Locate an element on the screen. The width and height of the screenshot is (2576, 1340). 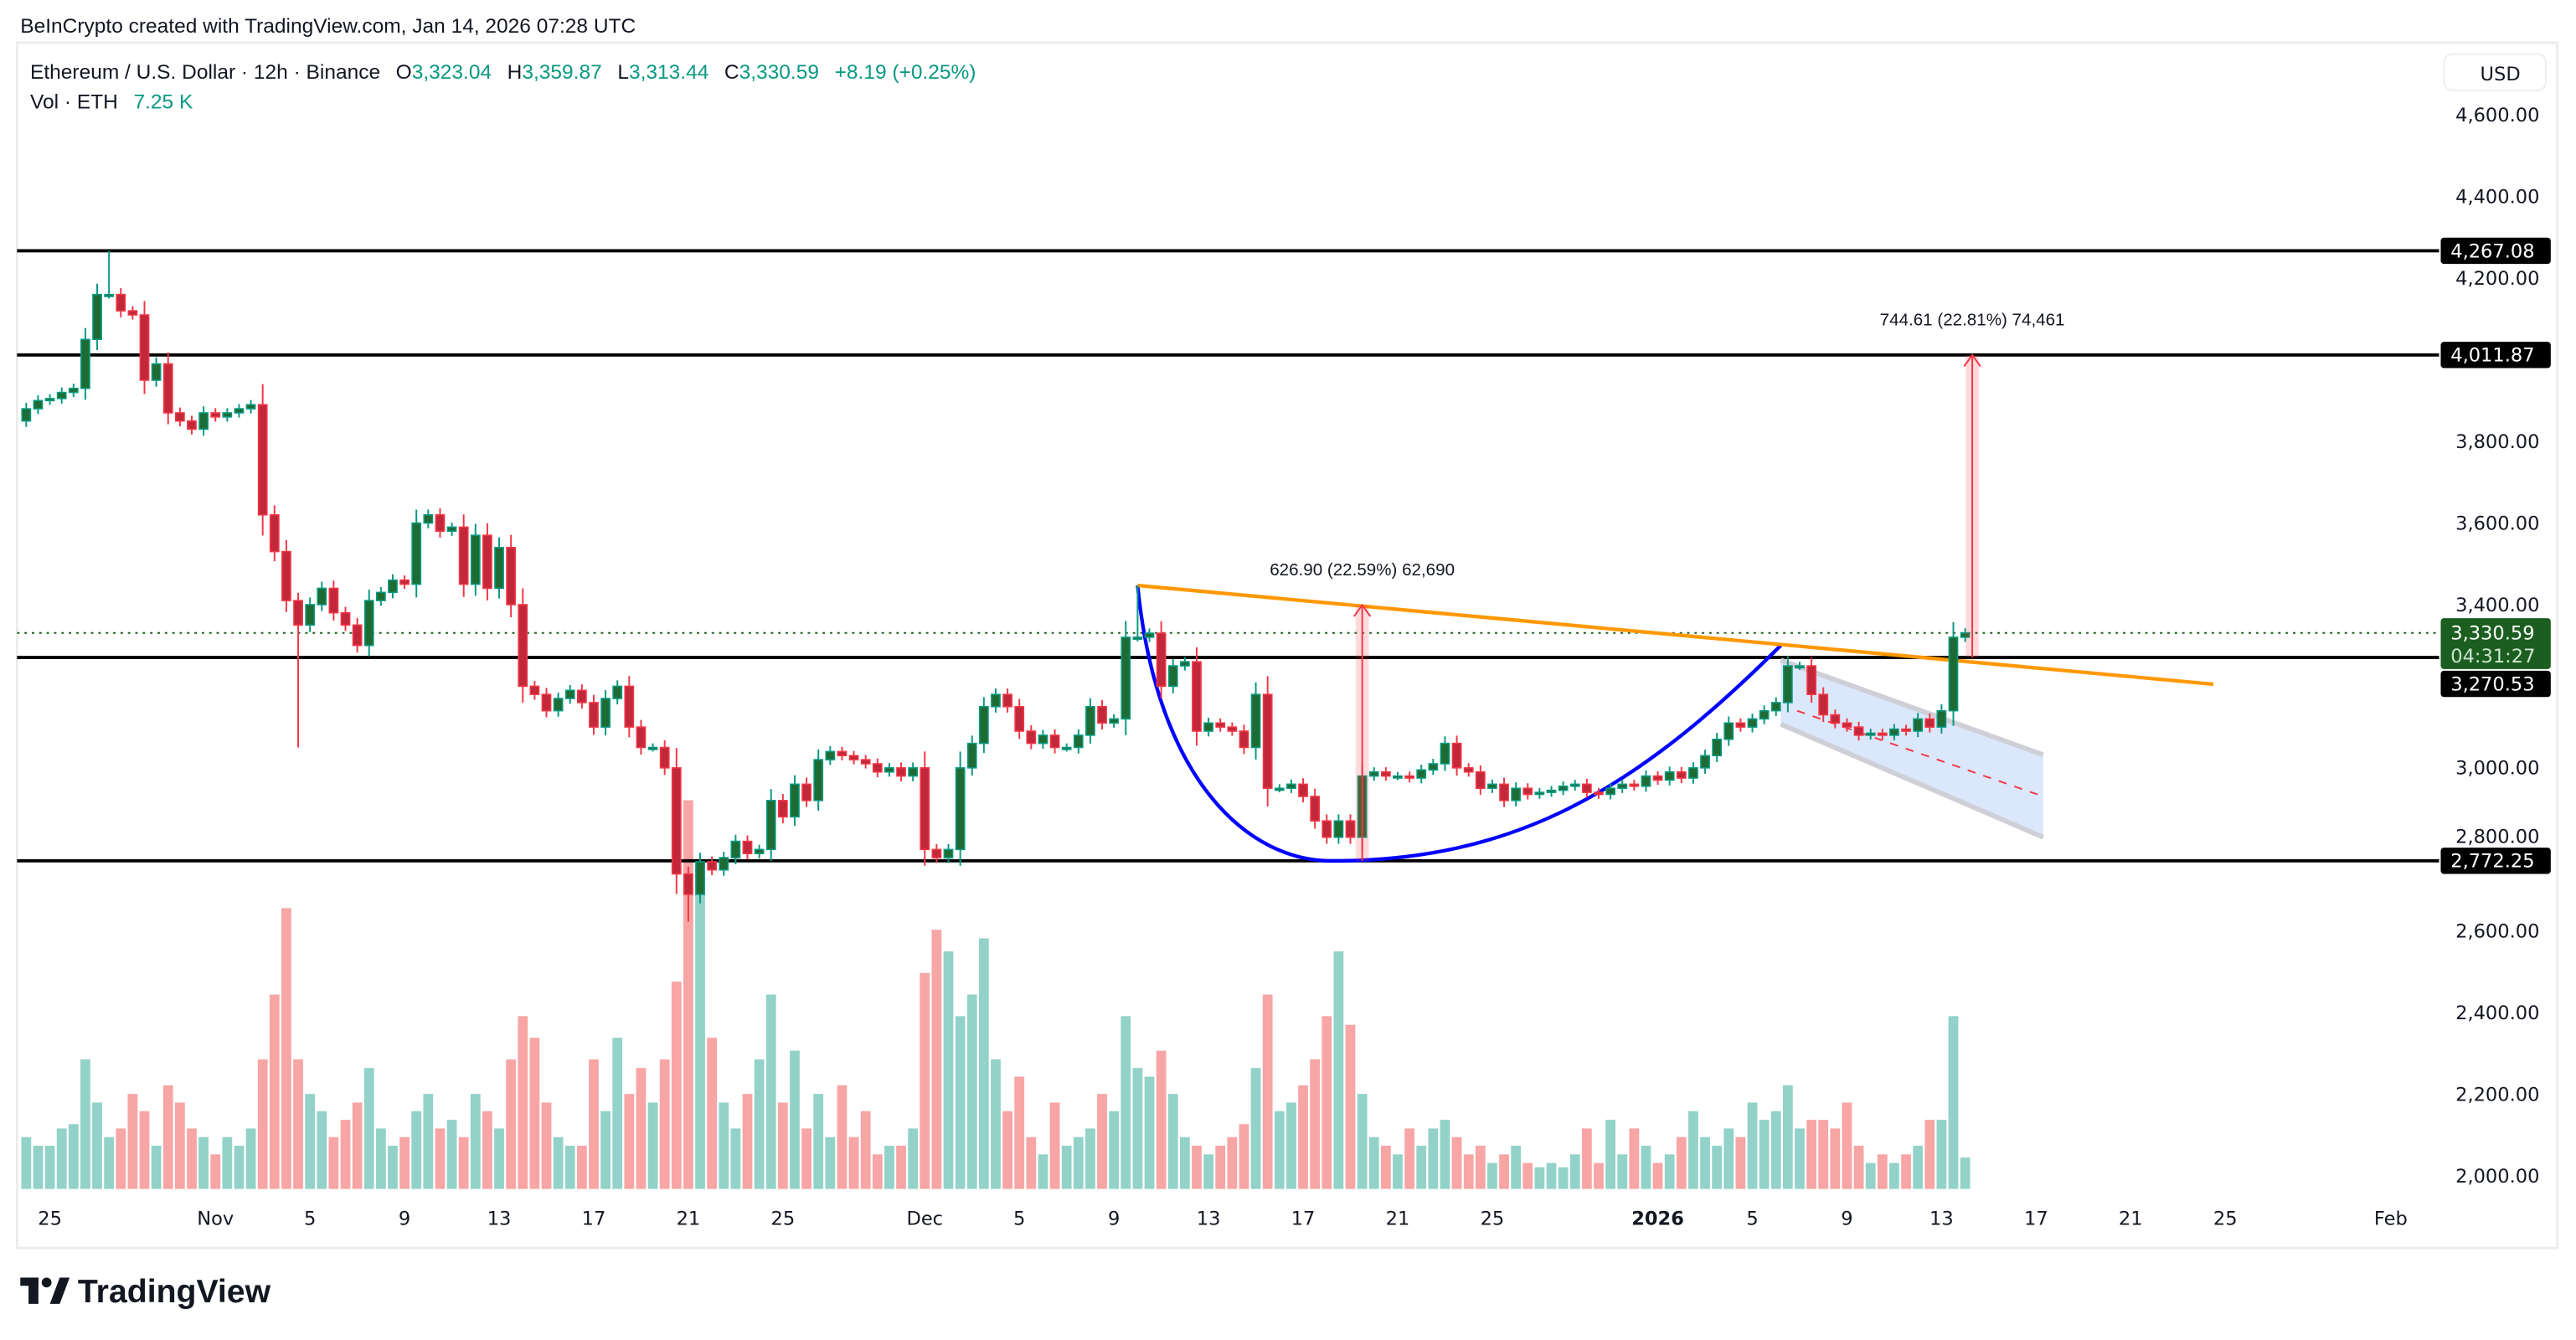
level-price-label: 2,772.25 is located at coordinates (2492, 862).